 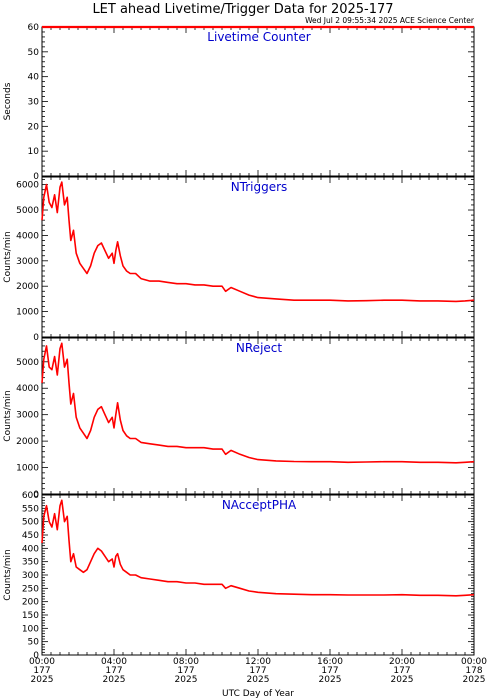 I want to click on x-axis-label: UTC Day of Year, so click(x=258, y=694).